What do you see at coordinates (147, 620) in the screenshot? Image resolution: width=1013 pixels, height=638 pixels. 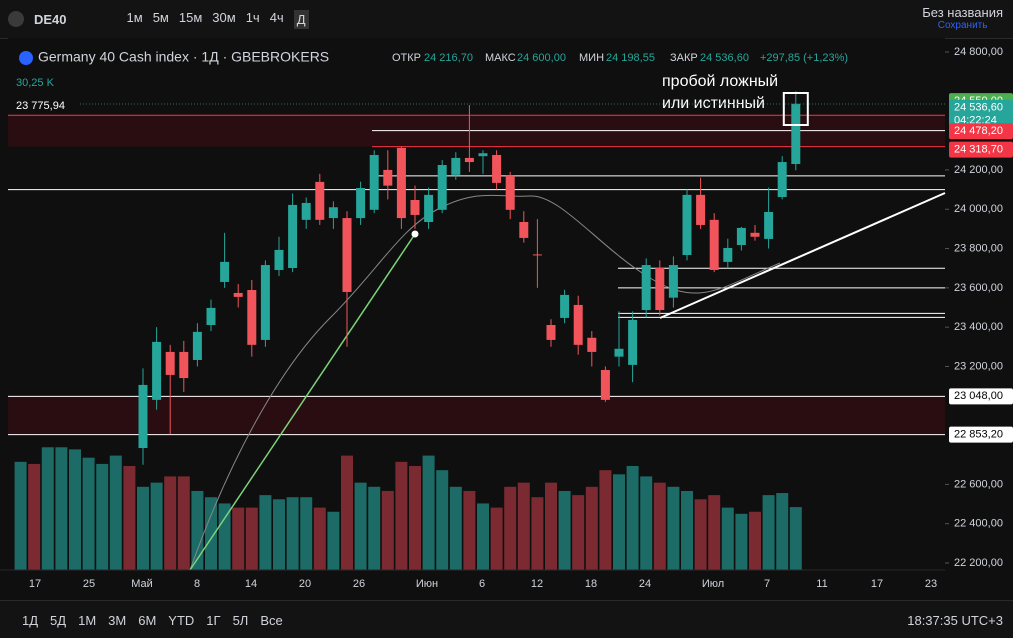 I see `range: 6М` at bounding box center [147, 620].